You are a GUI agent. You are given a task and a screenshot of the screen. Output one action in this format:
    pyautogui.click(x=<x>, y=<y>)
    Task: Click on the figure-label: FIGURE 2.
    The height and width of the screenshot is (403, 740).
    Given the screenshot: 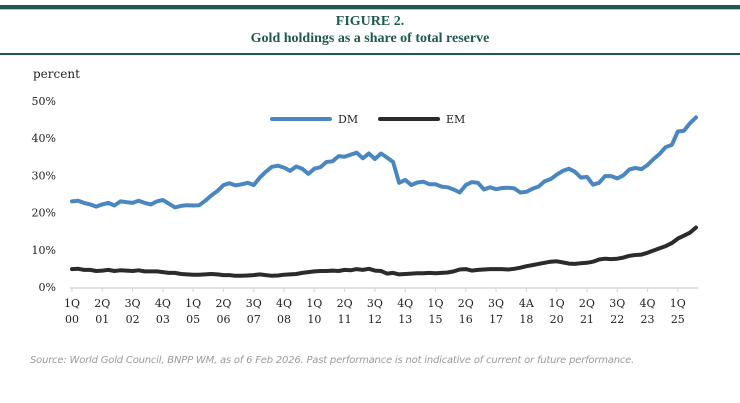 What is the action you would take?
    pyautogui.click(x=370, y=21)
    